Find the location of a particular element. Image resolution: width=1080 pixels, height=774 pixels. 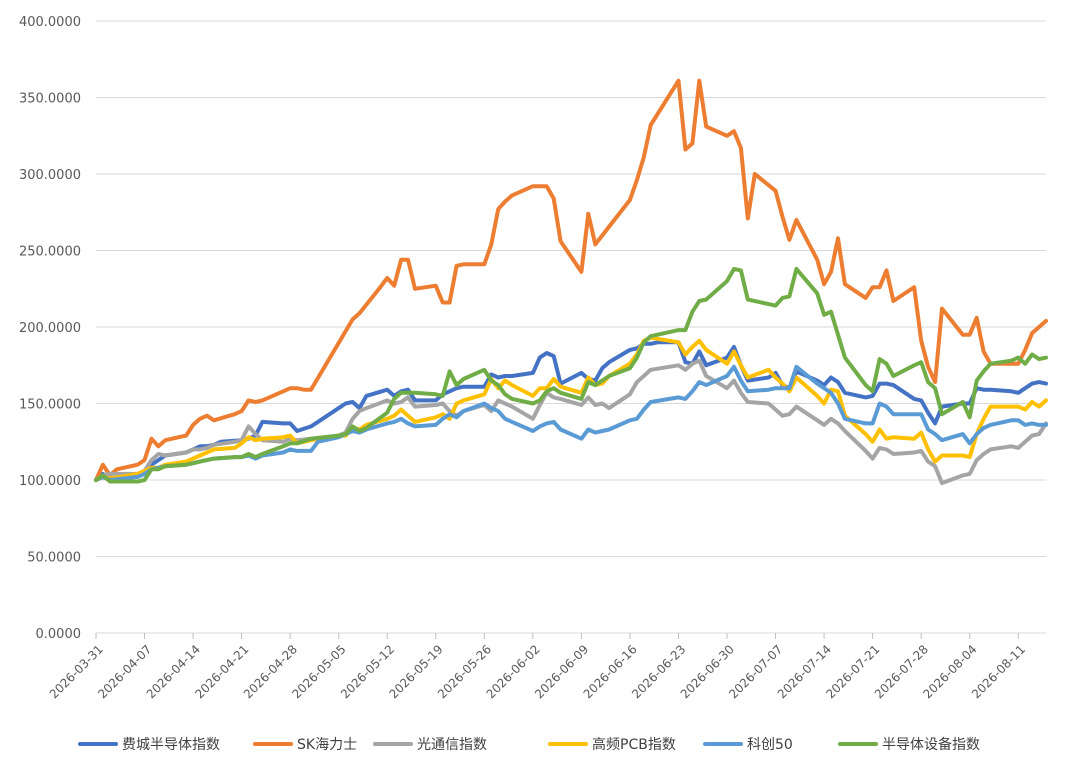

legend-label-4: 科创50 is located at coordinates (770, 745).